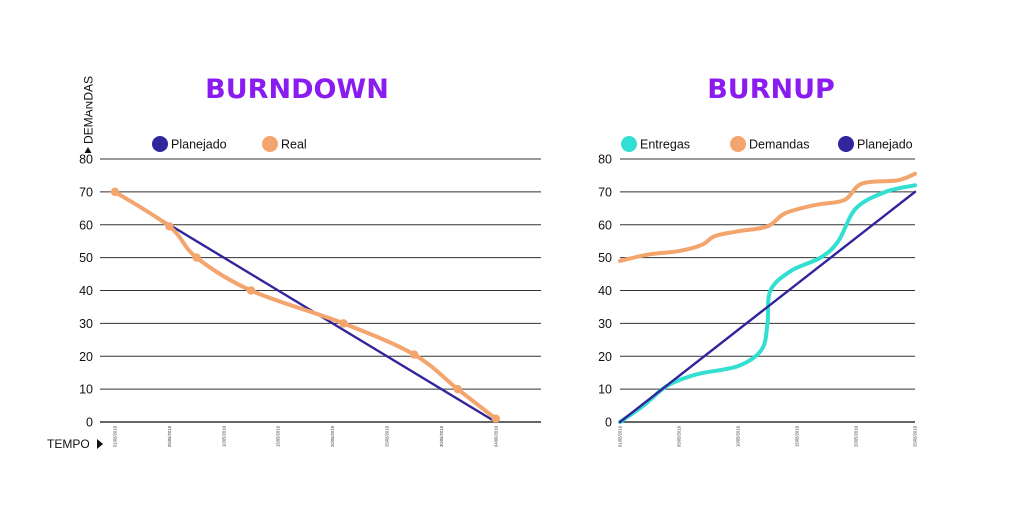 Image resolution: width=1024 pixels, height=518 pixels. What do you see at coordinates (629, 144) in the screenshot?
I see `legend-swatch-entregas` at bounding box center [629, 144].